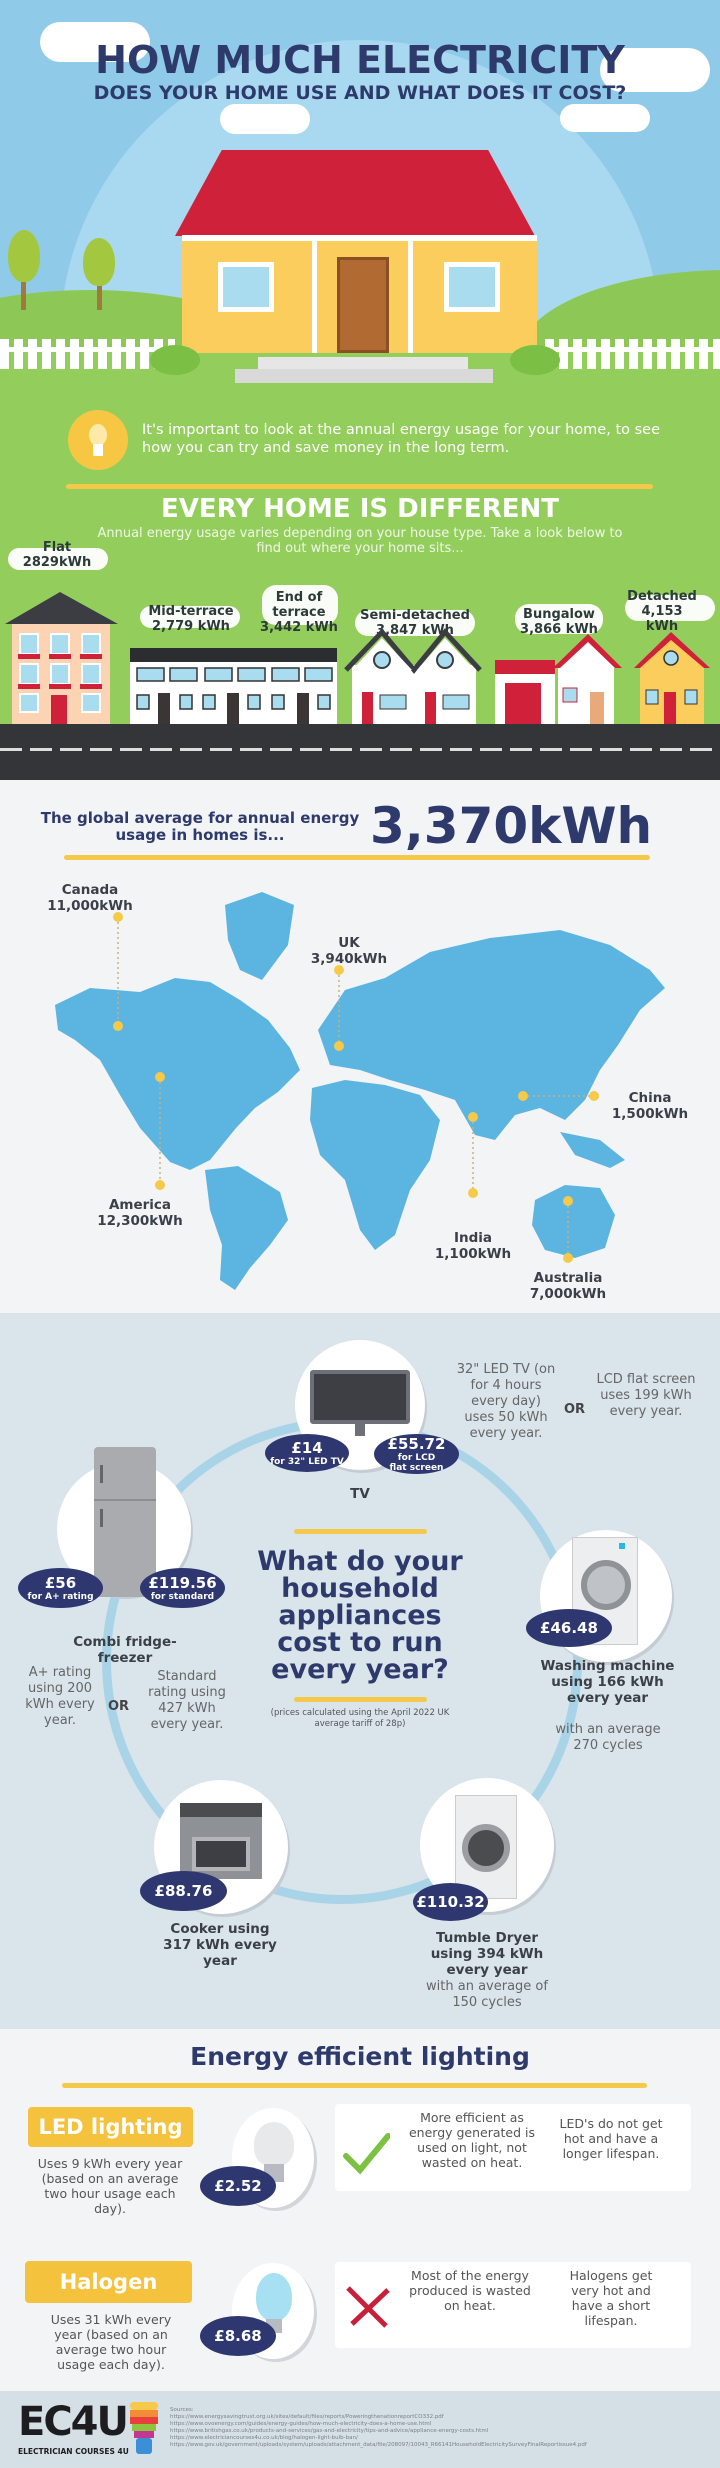 The width and height of the screenshot is (720, 2468). What do you see at coordinates (119, 1706) in the screenshot?
I see `or-label: OR` at bounding box center [119, 1706].